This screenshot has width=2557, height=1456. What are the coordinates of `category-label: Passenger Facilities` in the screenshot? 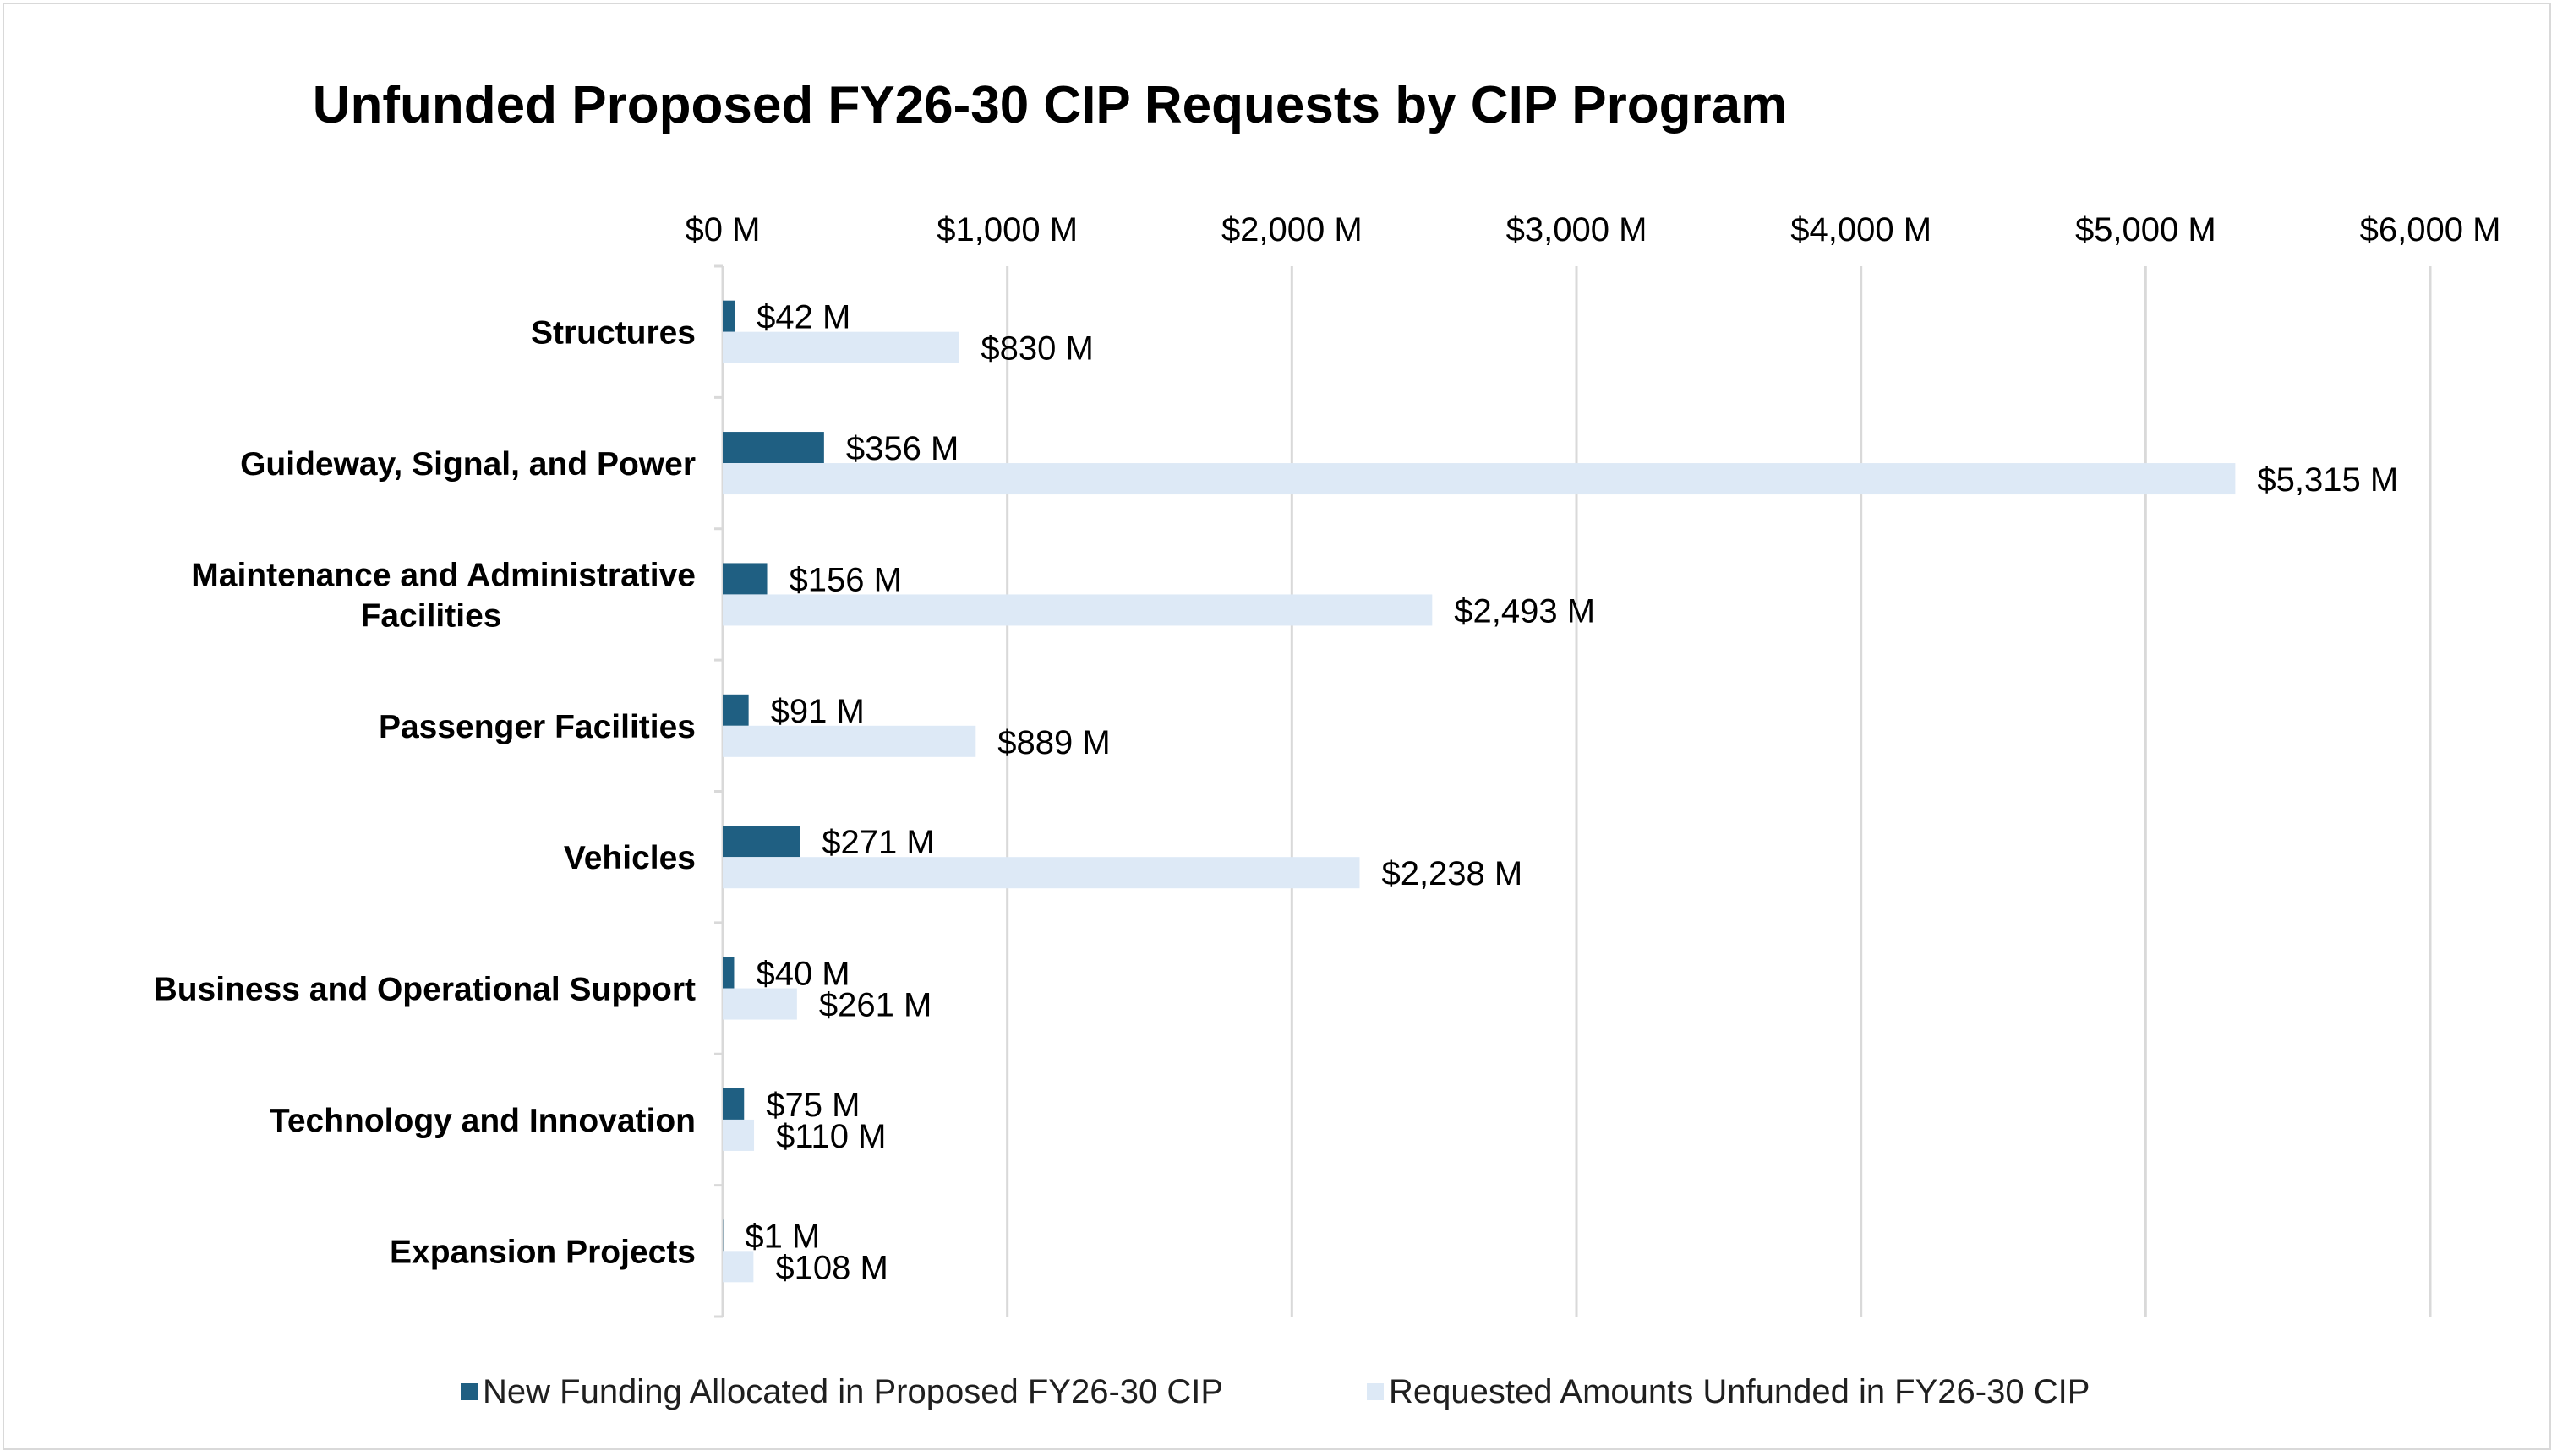 It's located at (537, 727).